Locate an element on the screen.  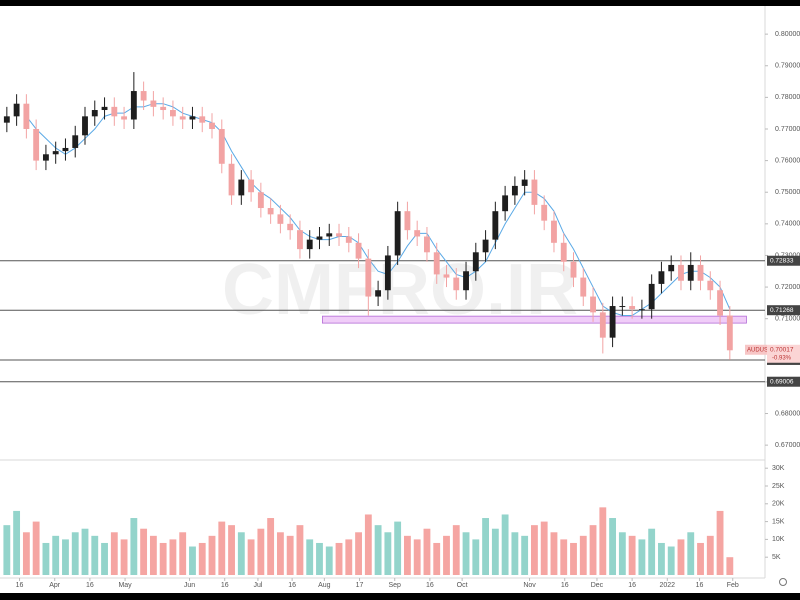
y-tick-label: 0.71000 is located at coordinates (787, 319).